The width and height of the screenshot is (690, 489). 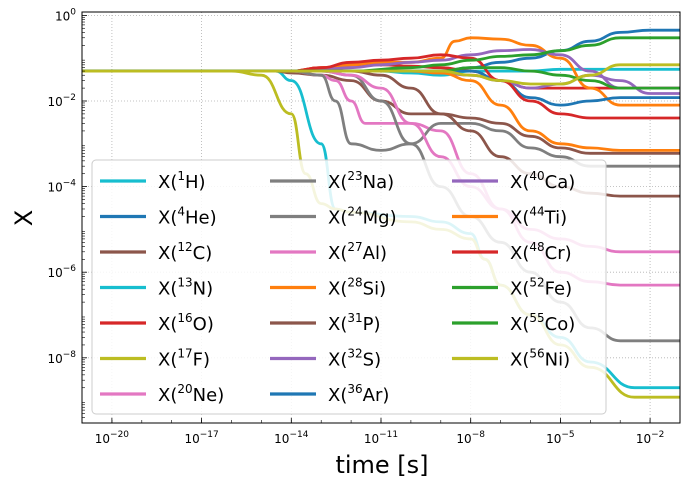 I want to click on legend-label: X(32S), so click(x=354, y=359).